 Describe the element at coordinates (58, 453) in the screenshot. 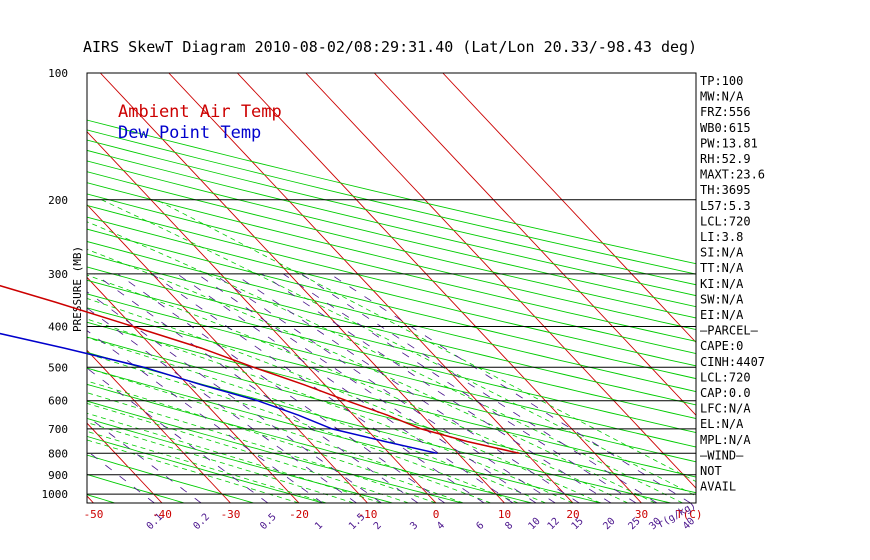

I see `pressure-tick-label: 800` at that location.